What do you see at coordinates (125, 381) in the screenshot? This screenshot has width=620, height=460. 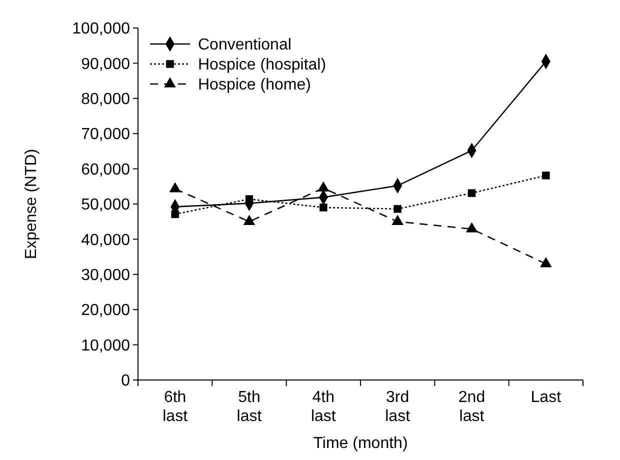 I see `y-tick-label: 0` at bounding box center [125, 381].